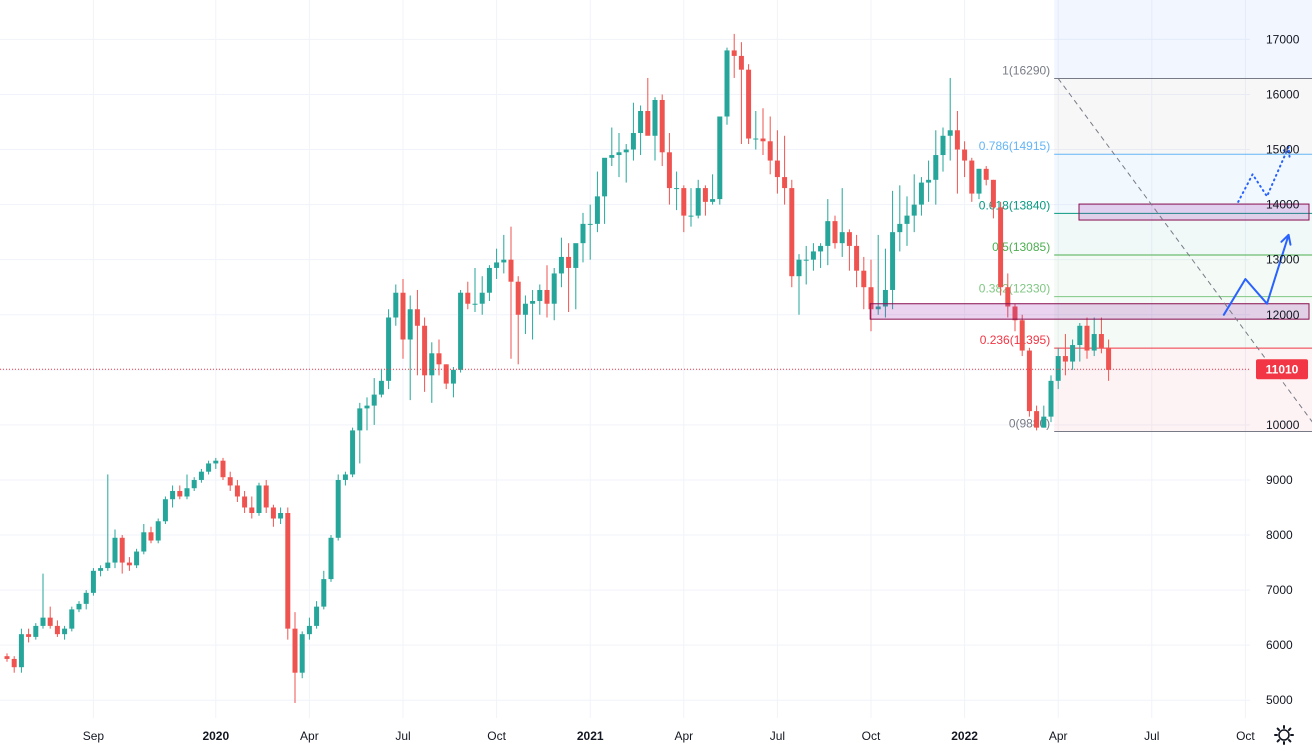 Image resolution: width=1312 pixels, height=749 pixels. What do you see at coordinates (1279, 700) in the screenshot?
I see `y-tick-label: 5000` at bounding box center [1279, 700].